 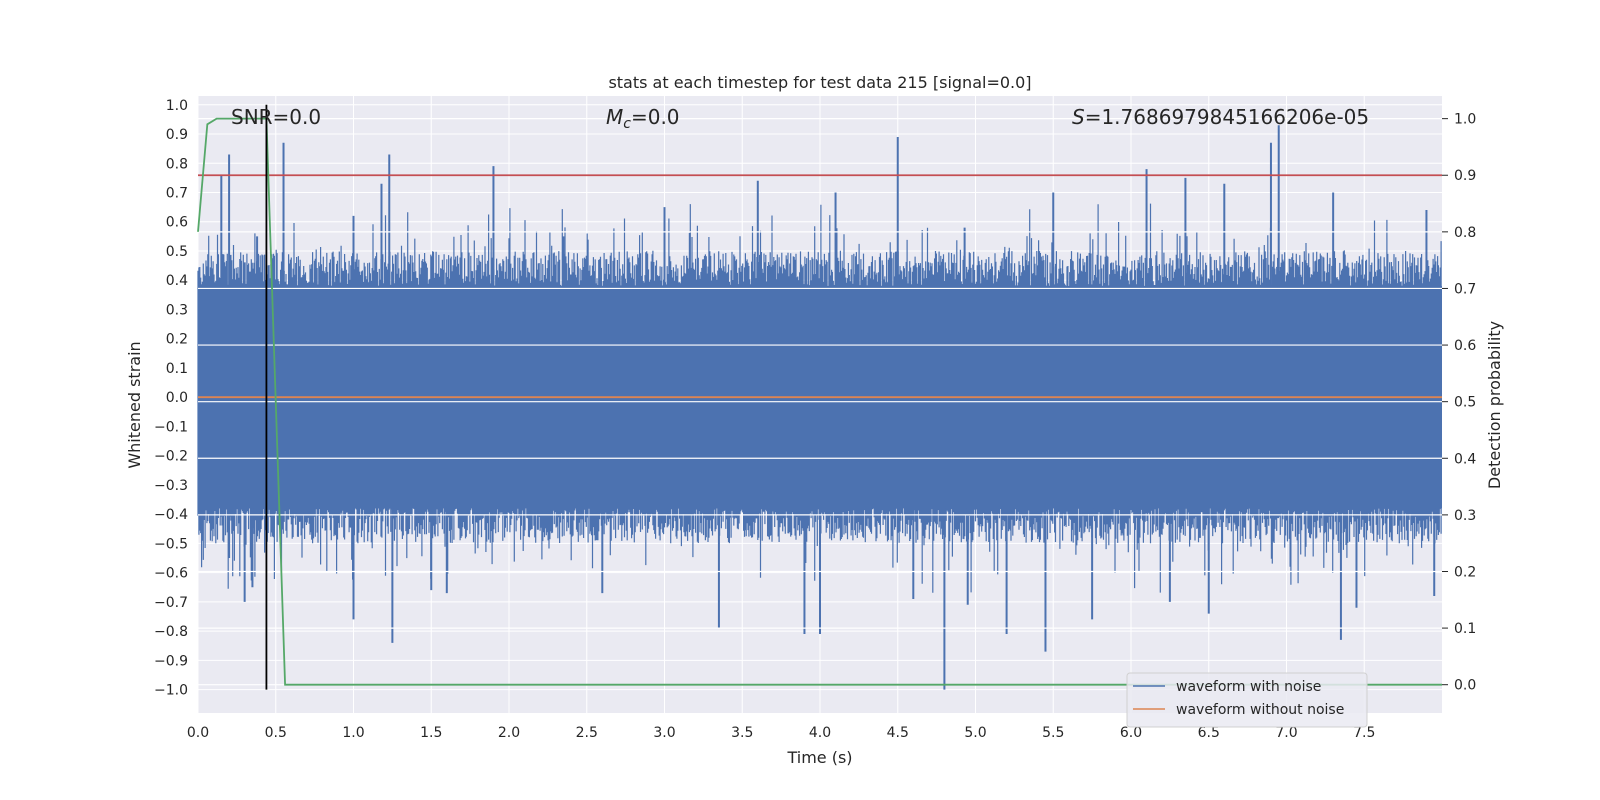 I want to click on y-left-tick-label: 0.0, so click(x=177, y=398).